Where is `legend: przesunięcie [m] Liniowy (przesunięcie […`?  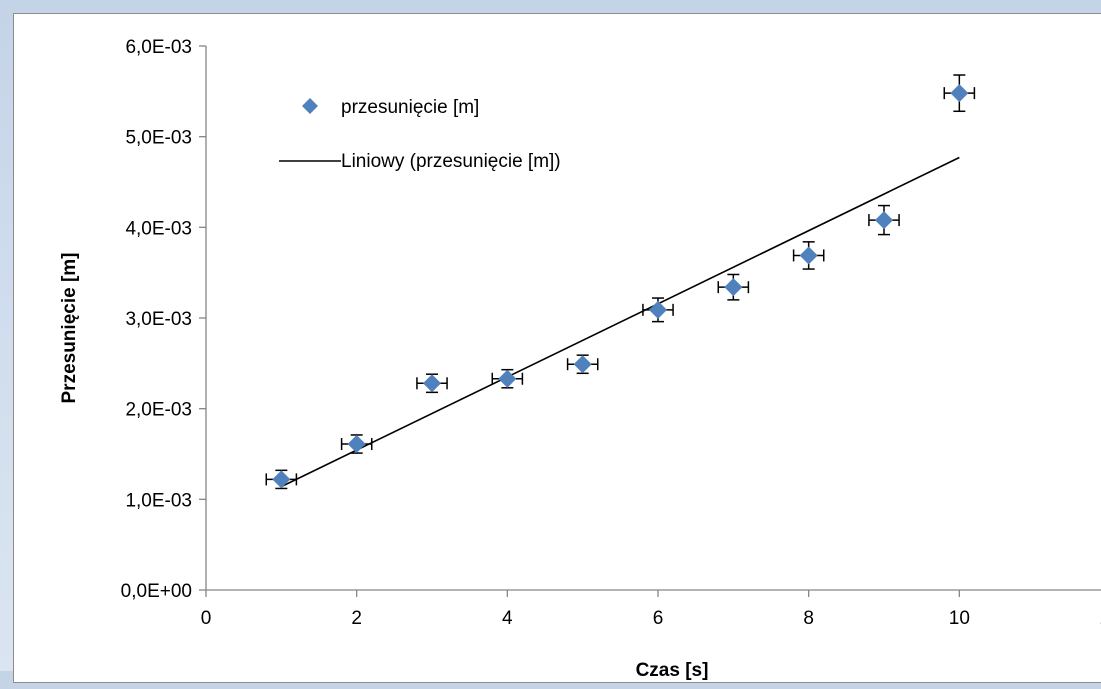
legend: przesunięcie [m] Liniowy (przesunięcie [… is located at coordinates (420, 134).